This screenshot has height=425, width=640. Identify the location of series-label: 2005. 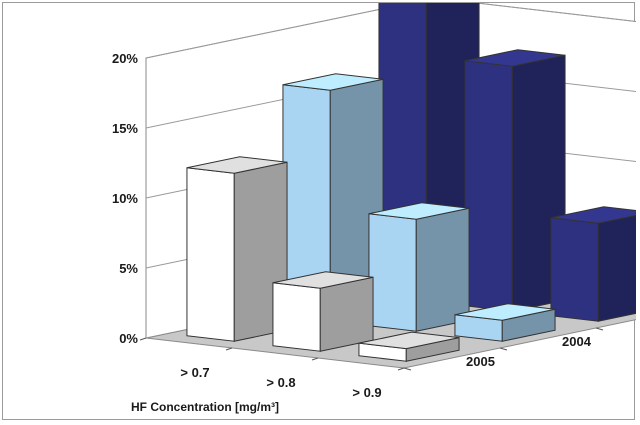
(480, 361).